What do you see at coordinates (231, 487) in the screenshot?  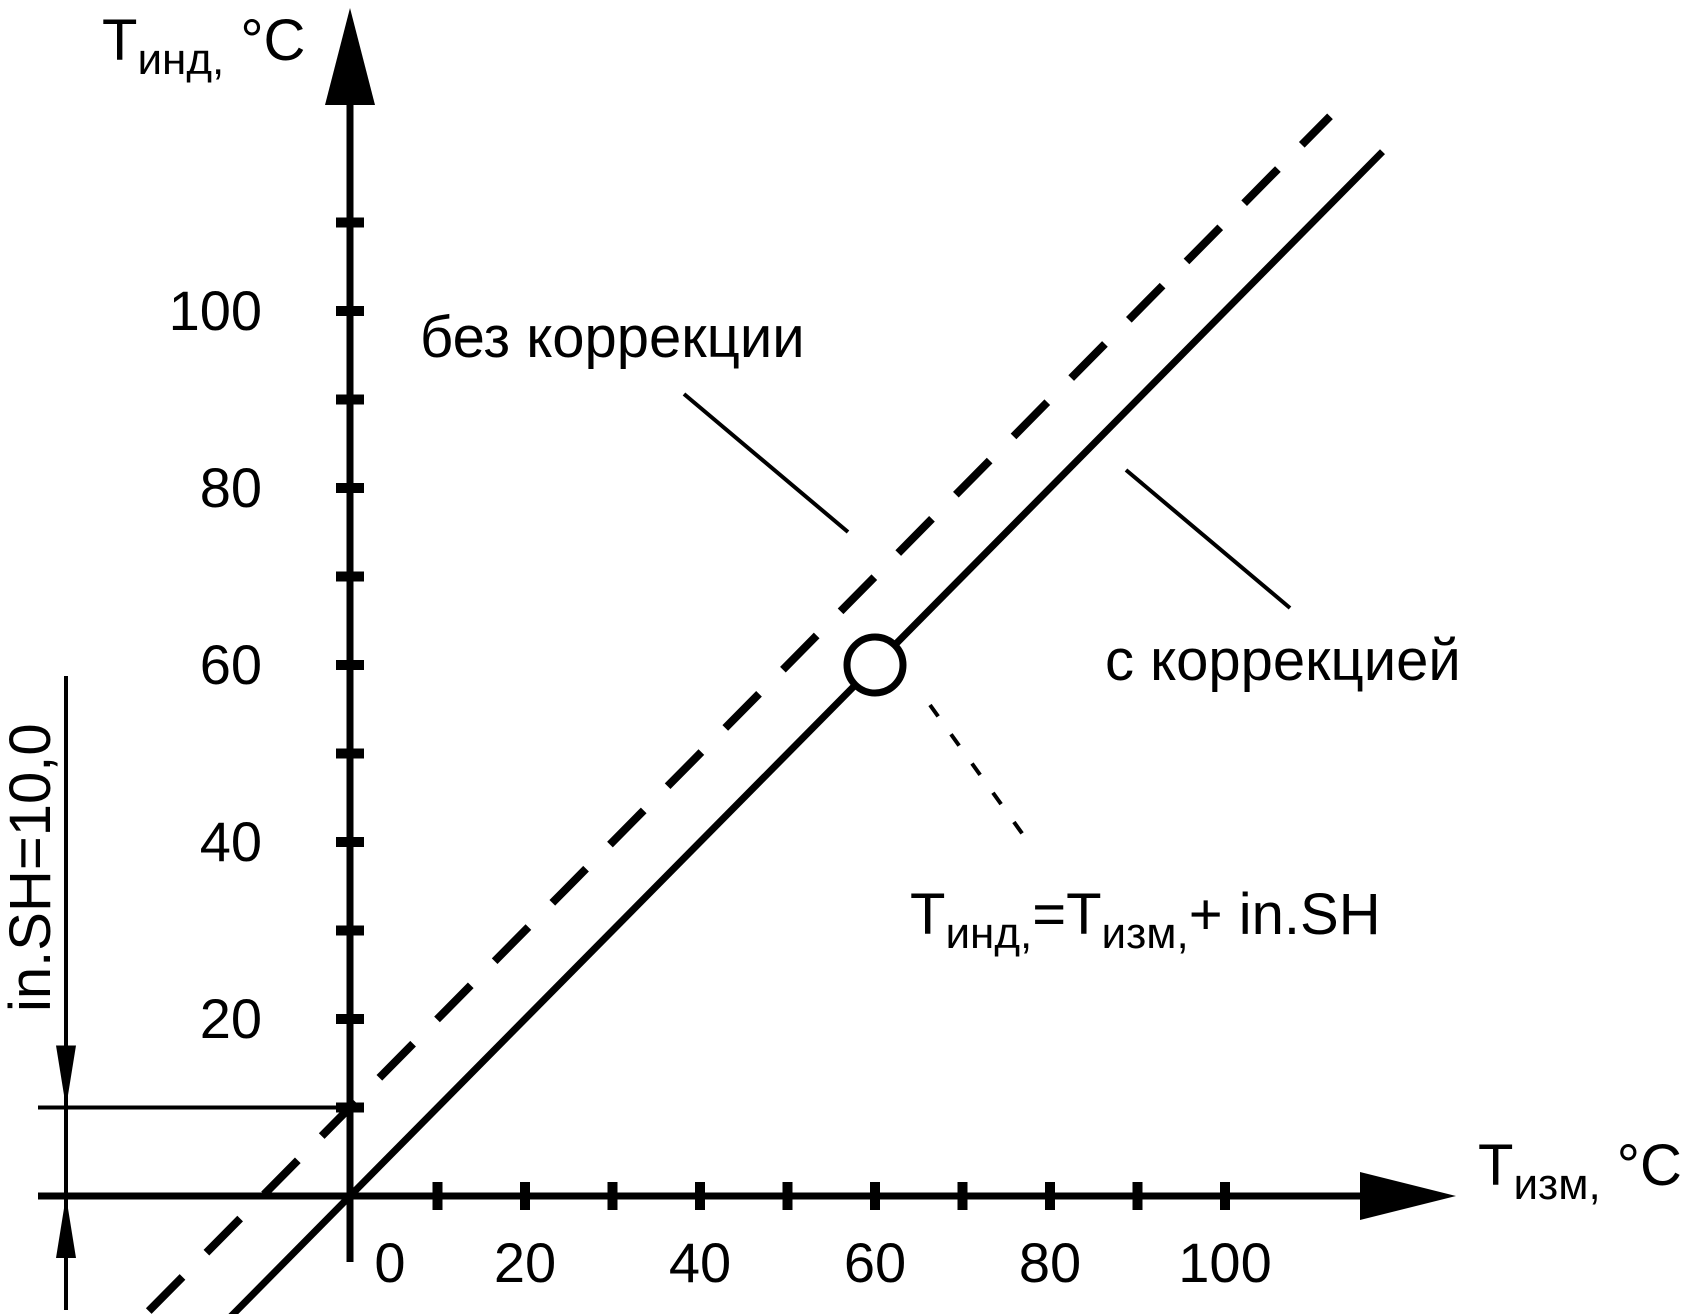 I see `y-tick-label: 80` at bounding box center [231, 487].